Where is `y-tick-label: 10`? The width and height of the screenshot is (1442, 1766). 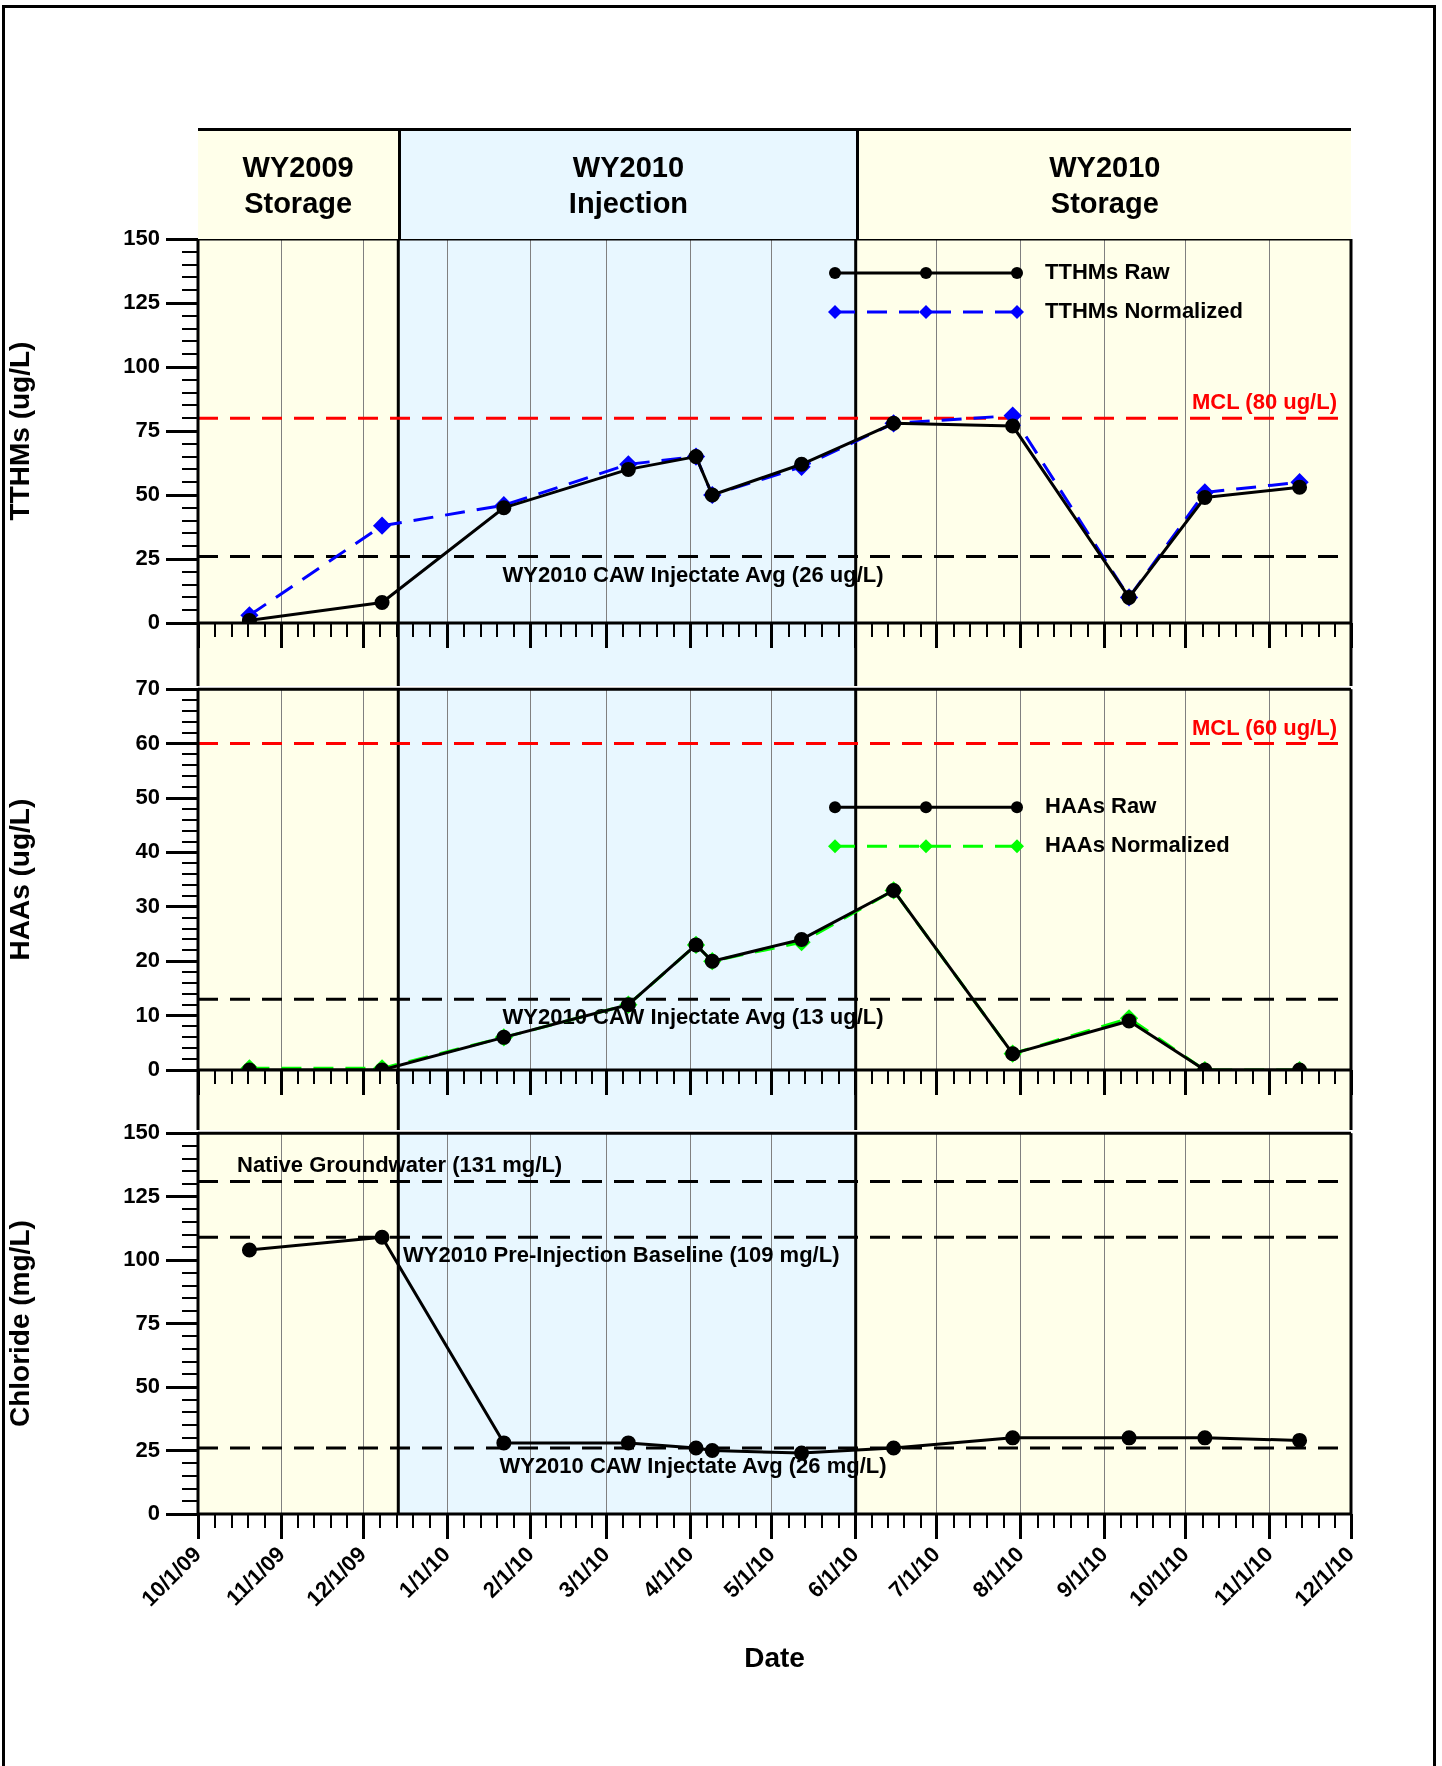
y-tick-label: 10 is located at coordinates (147, 1014).